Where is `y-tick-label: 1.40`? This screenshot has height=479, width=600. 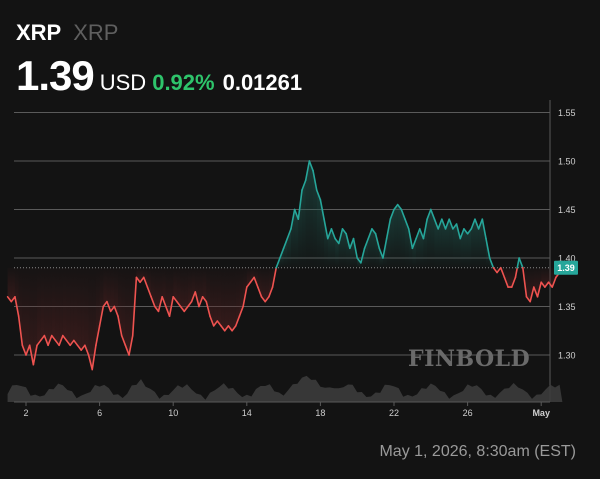 y-tick-label: 1.40 is located at coordinates (567, 259).